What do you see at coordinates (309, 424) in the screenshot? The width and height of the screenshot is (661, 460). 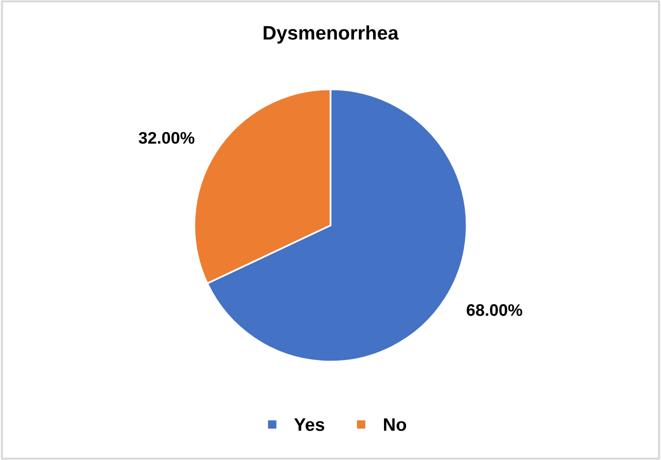 I see `legend-label: Yes` at bounding box center [309, 424].